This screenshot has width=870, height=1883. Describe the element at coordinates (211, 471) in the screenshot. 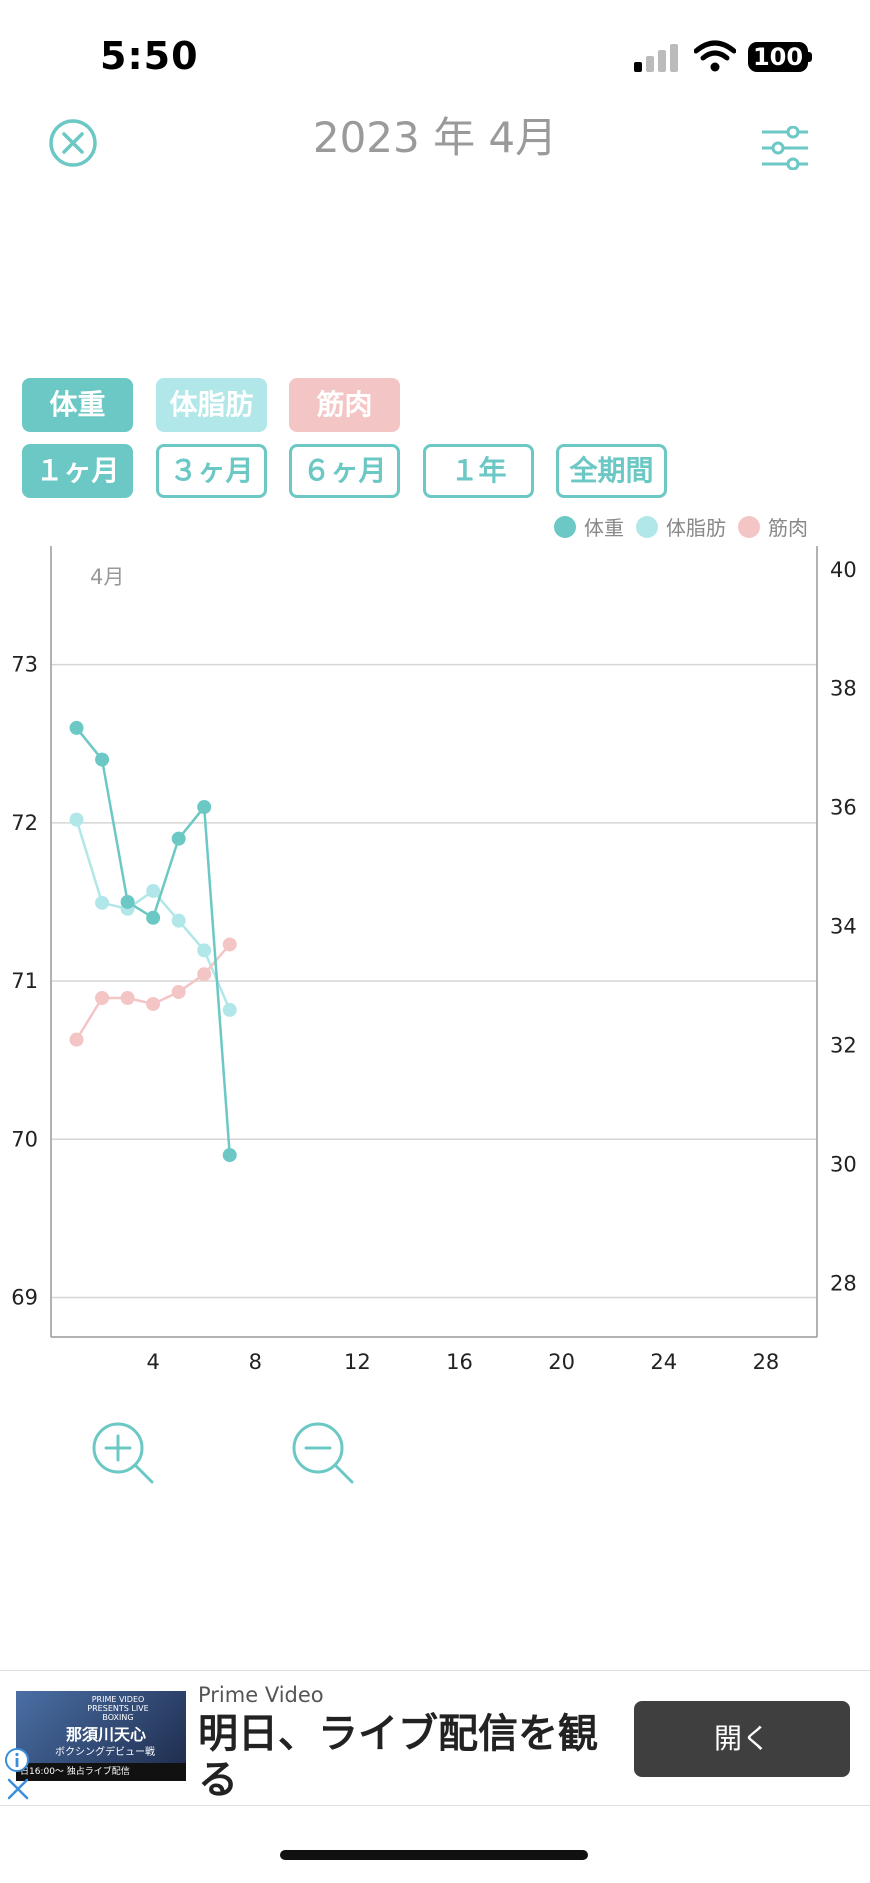

I see `period-3-months: ３ヶ月` at that location.